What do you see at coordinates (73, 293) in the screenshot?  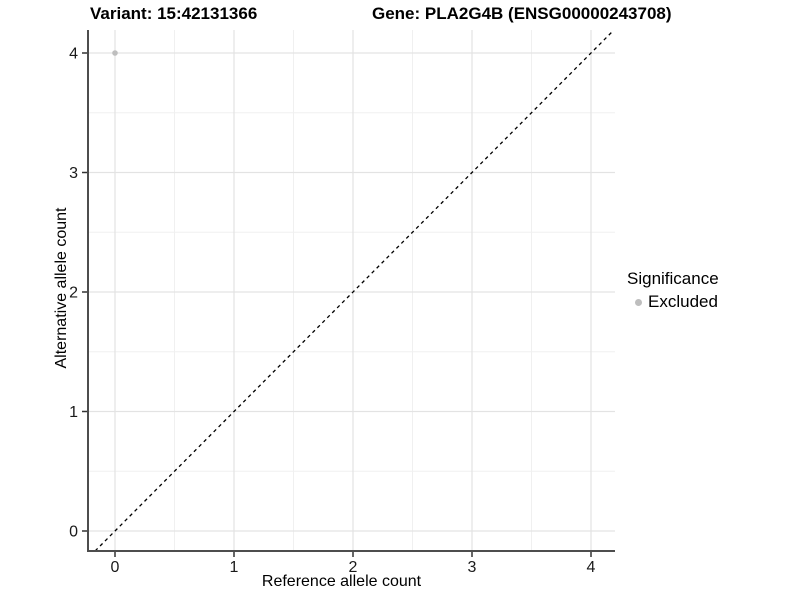 I see `y-tick-label: 2` at bounding box center [73, 293].